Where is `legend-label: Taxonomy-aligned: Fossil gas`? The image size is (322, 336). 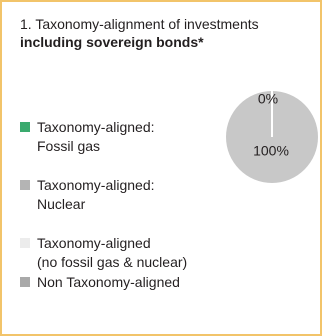 legend-label: Taxonomy-aligned: Fossil gas is located at coordinates (96, 136).